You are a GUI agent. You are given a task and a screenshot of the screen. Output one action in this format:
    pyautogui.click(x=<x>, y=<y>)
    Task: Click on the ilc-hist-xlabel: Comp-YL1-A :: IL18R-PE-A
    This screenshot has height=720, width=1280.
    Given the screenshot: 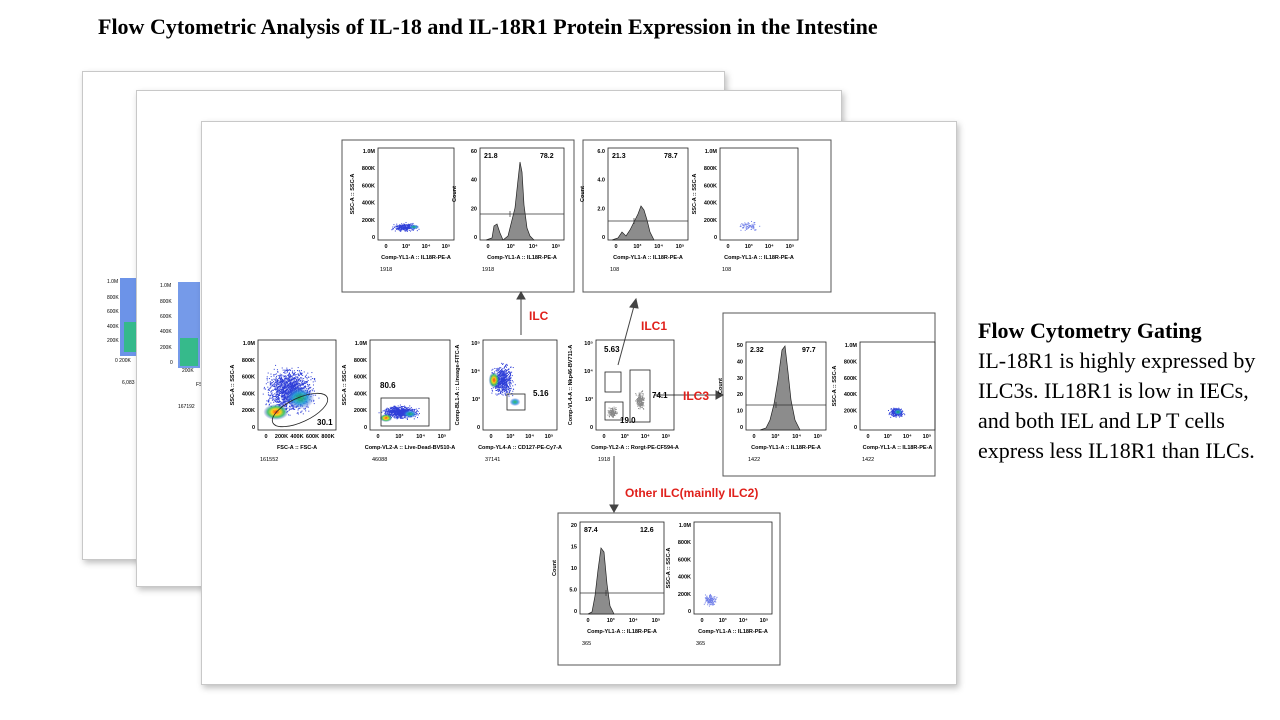 What is the action you would take?
    pyautogui.click(x=522, y=258)
    